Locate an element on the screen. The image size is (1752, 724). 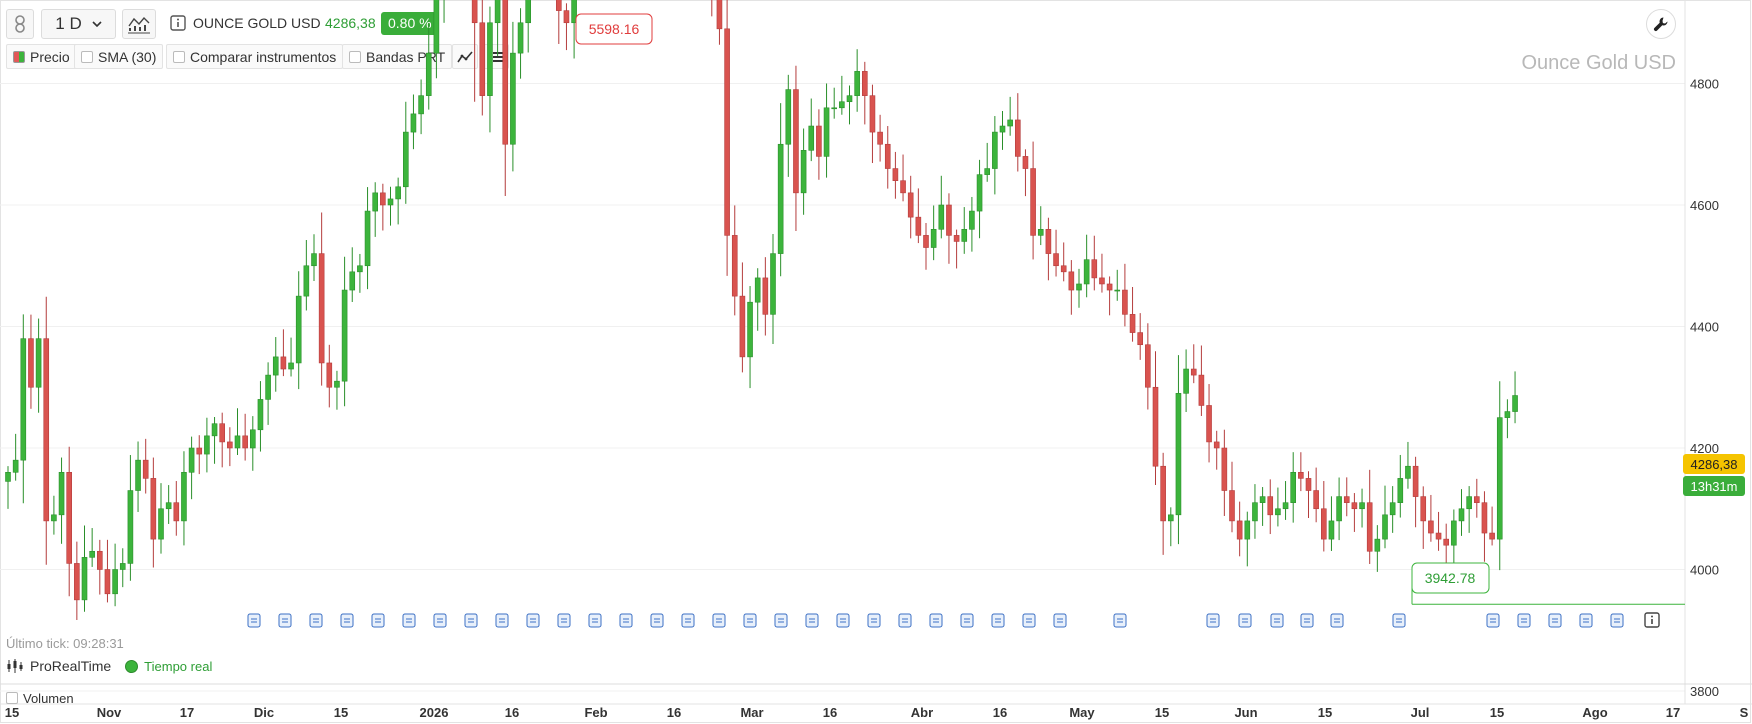
settings-button is located at coordinates (1661, 24).